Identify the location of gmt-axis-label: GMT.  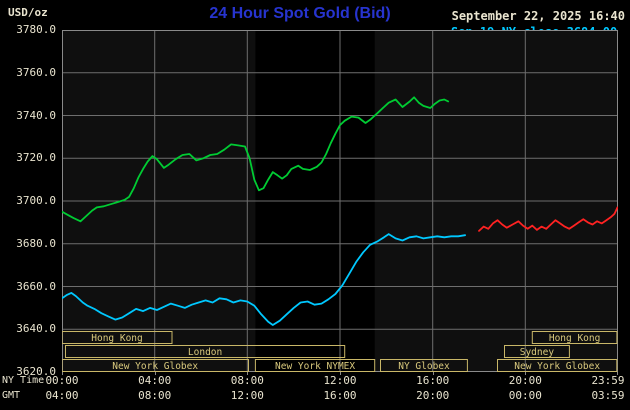
(11, 395).